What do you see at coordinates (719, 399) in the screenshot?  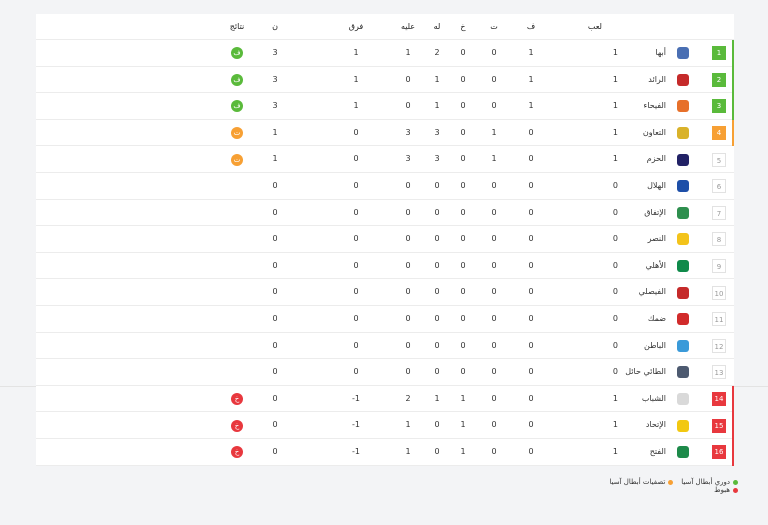 I see `rank-badge: 14` at bounding box center [719, 399].